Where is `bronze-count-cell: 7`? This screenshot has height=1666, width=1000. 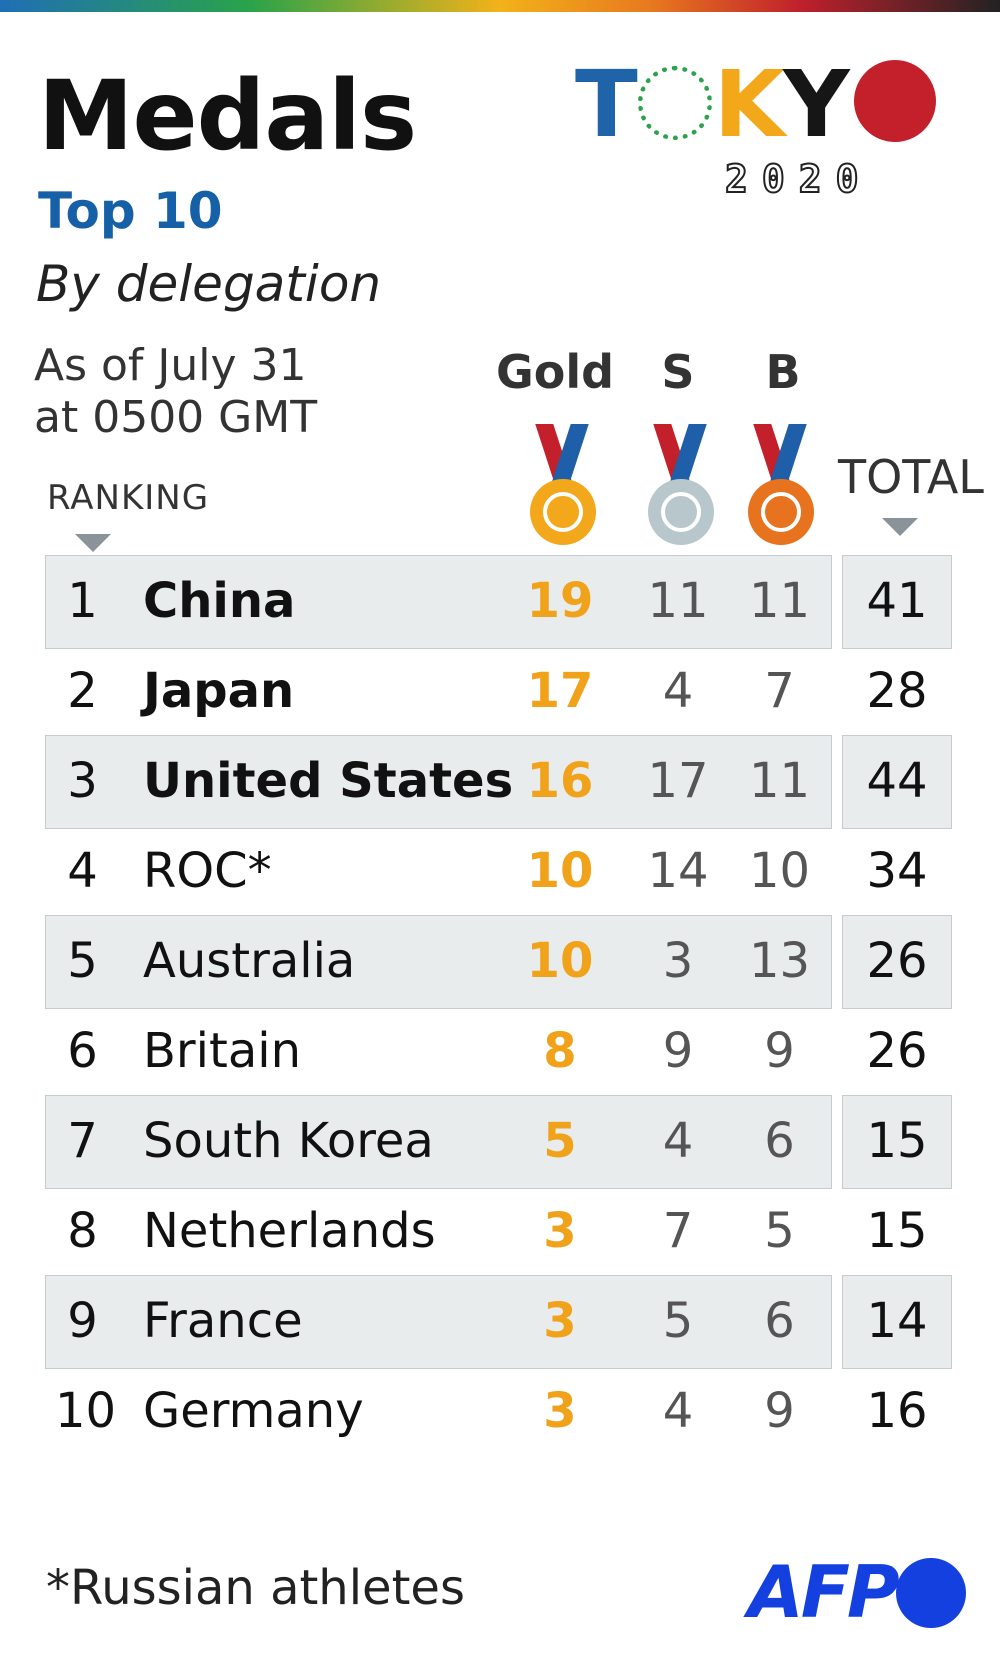
bronze-count-cell: 7 is located at coordinates (779, 691).